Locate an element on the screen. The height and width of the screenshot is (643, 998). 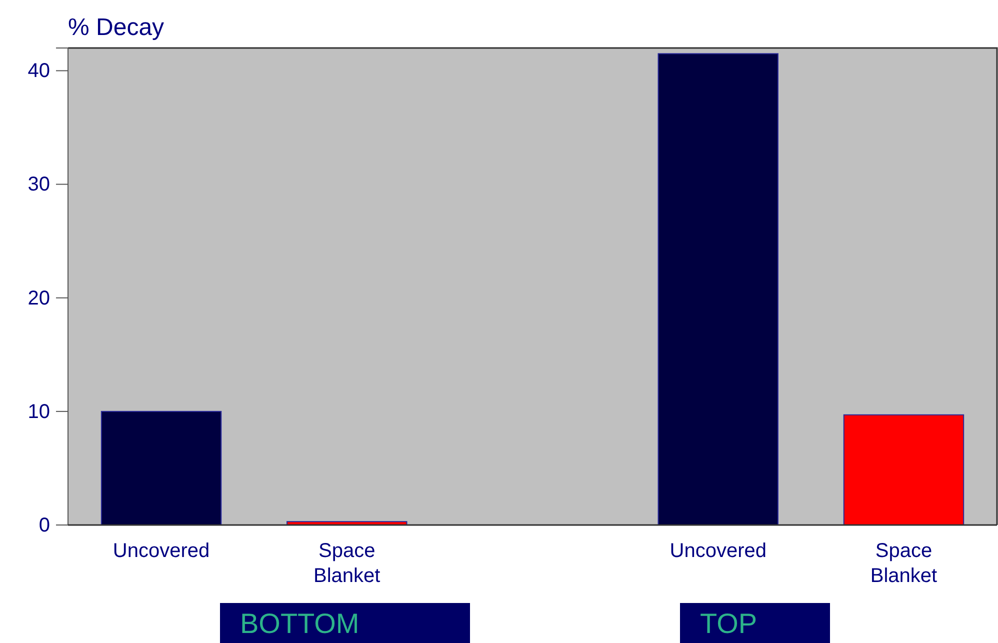
y-tick-label: 40 is located at coordinates (39, 71).